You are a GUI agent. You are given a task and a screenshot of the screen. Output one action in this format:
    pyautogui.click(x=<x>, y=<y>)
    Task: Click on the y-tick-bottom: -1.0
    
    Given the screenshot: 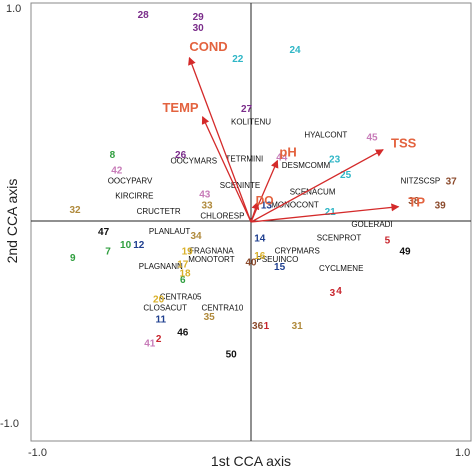 What is the action you would take?
    pyautogui.click(x=9, y=424)
    